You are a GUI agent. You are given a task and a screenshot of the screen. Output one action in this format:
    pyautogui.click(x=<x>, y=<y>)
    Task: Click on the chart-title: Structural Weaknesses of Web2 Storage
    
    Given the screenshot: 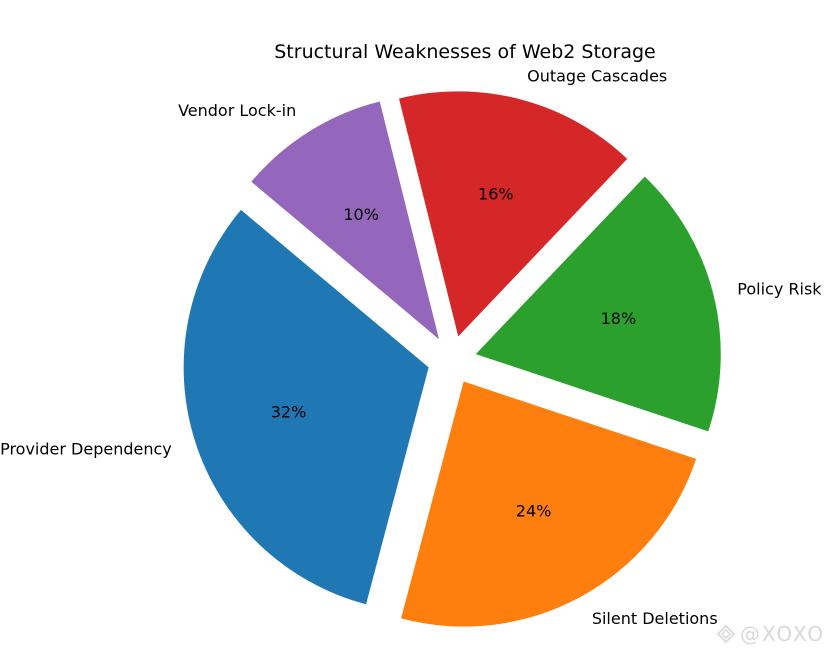 What is the action you would take?
    pyautogui.click(x=464, y=52)
    